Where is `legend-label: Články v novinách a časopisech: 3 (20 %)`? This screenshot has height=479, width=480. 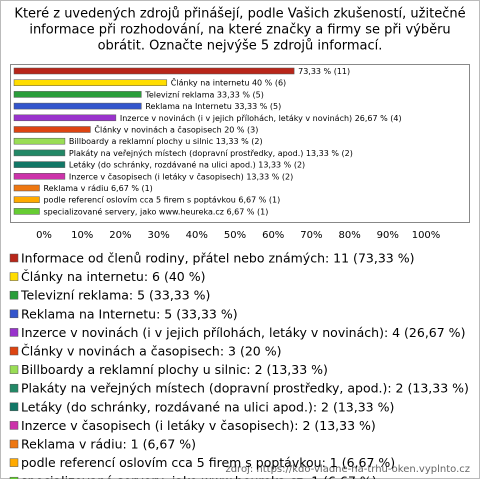 legend-label: Články v novinách a časopisech: 3 (20 %) is located at coordinates (151, 351).